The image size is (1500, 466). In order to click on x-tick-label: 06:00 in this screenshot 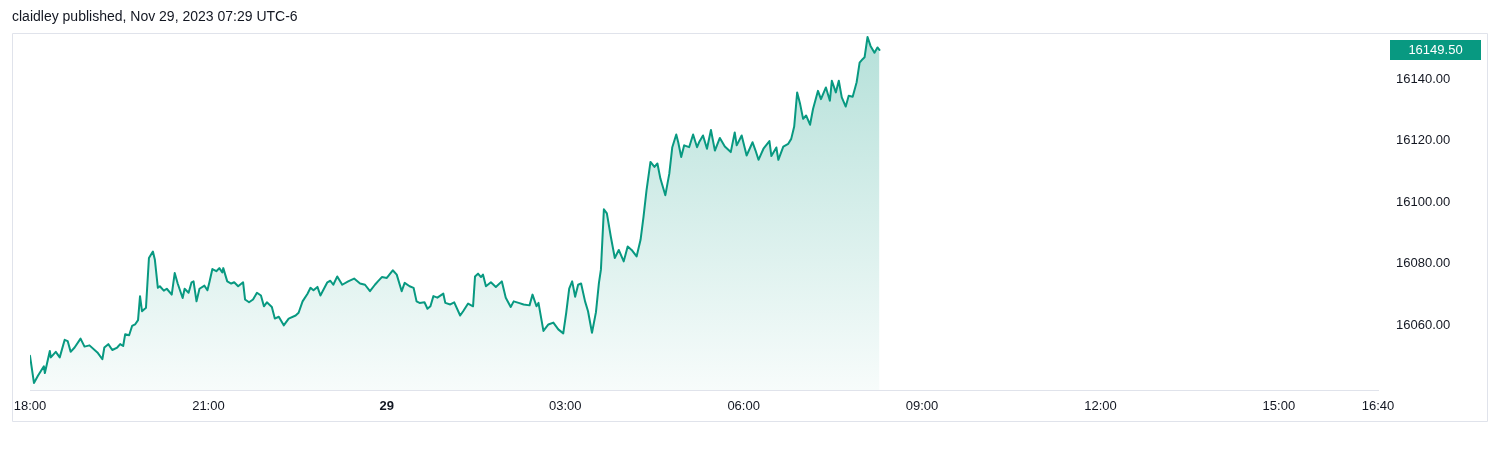, I will do `click(743, 406)`.